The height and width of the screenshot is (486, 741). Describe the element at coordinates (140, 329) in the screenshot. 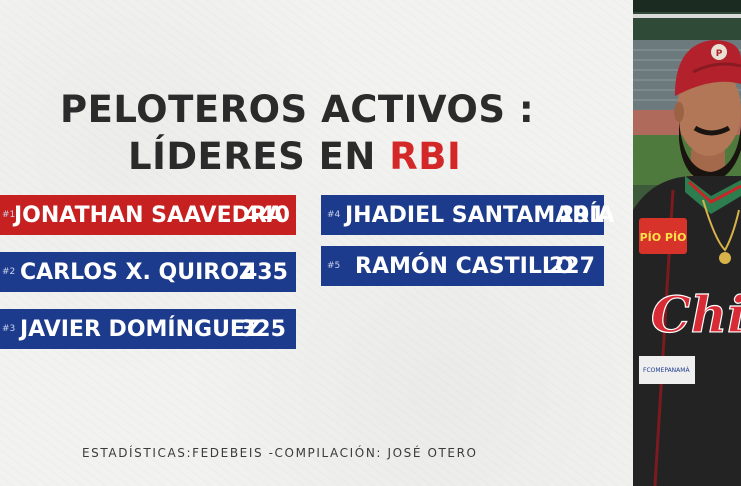

I see `leader-name: JAVIER DOMÍNGUEZ` at that location.